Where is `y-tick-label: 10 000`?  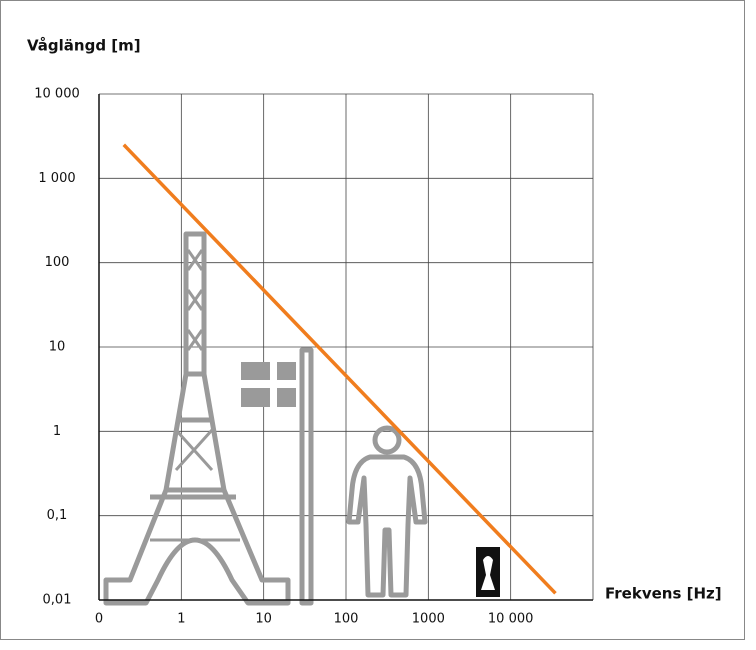 y-tick-label: 10 000 is located at coordinates (57, 94).